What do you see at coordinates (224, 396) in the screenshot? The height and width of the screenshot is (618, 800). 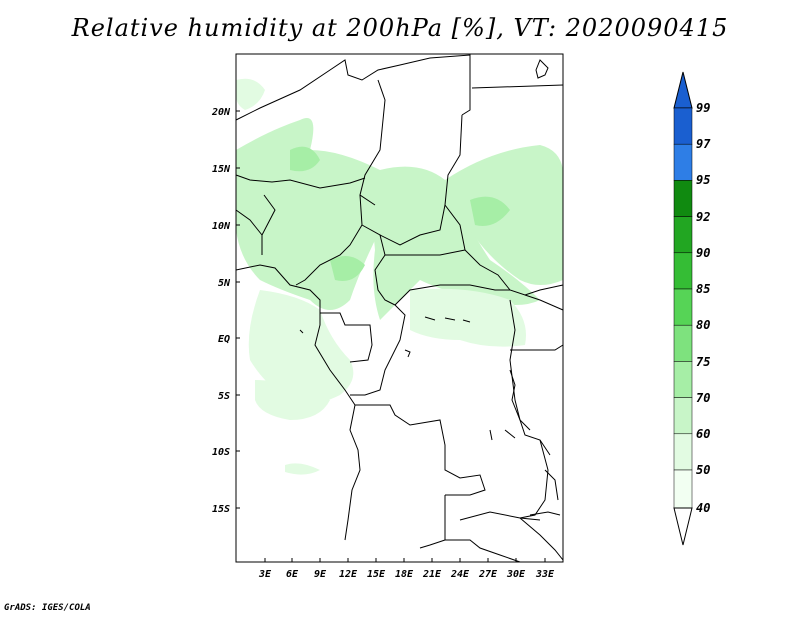 I see `lat-label: 5S` at bounding box center [224, 396].